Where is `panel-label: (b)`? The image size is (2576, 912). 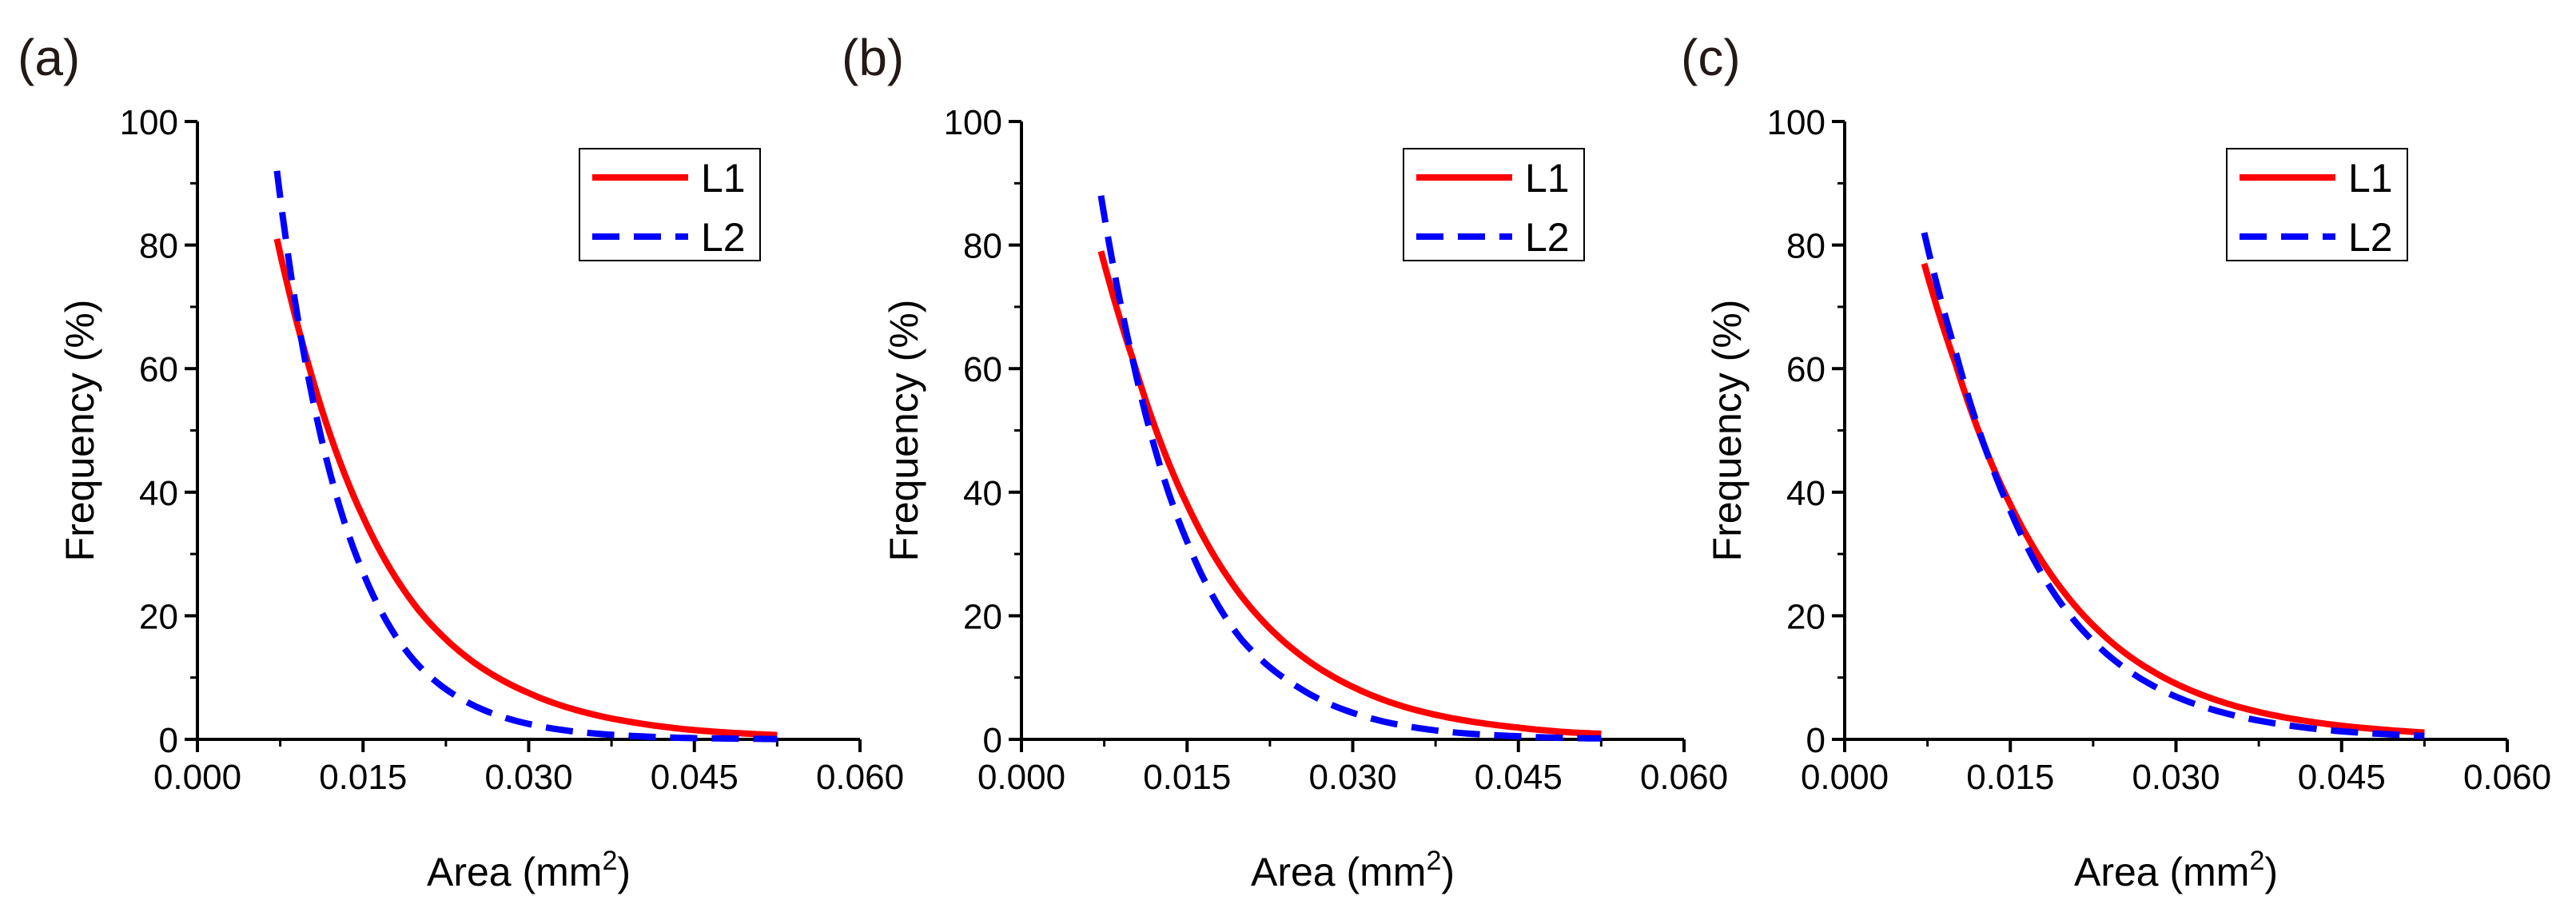
panel-label: (b) is located at coordinates (873, 58).